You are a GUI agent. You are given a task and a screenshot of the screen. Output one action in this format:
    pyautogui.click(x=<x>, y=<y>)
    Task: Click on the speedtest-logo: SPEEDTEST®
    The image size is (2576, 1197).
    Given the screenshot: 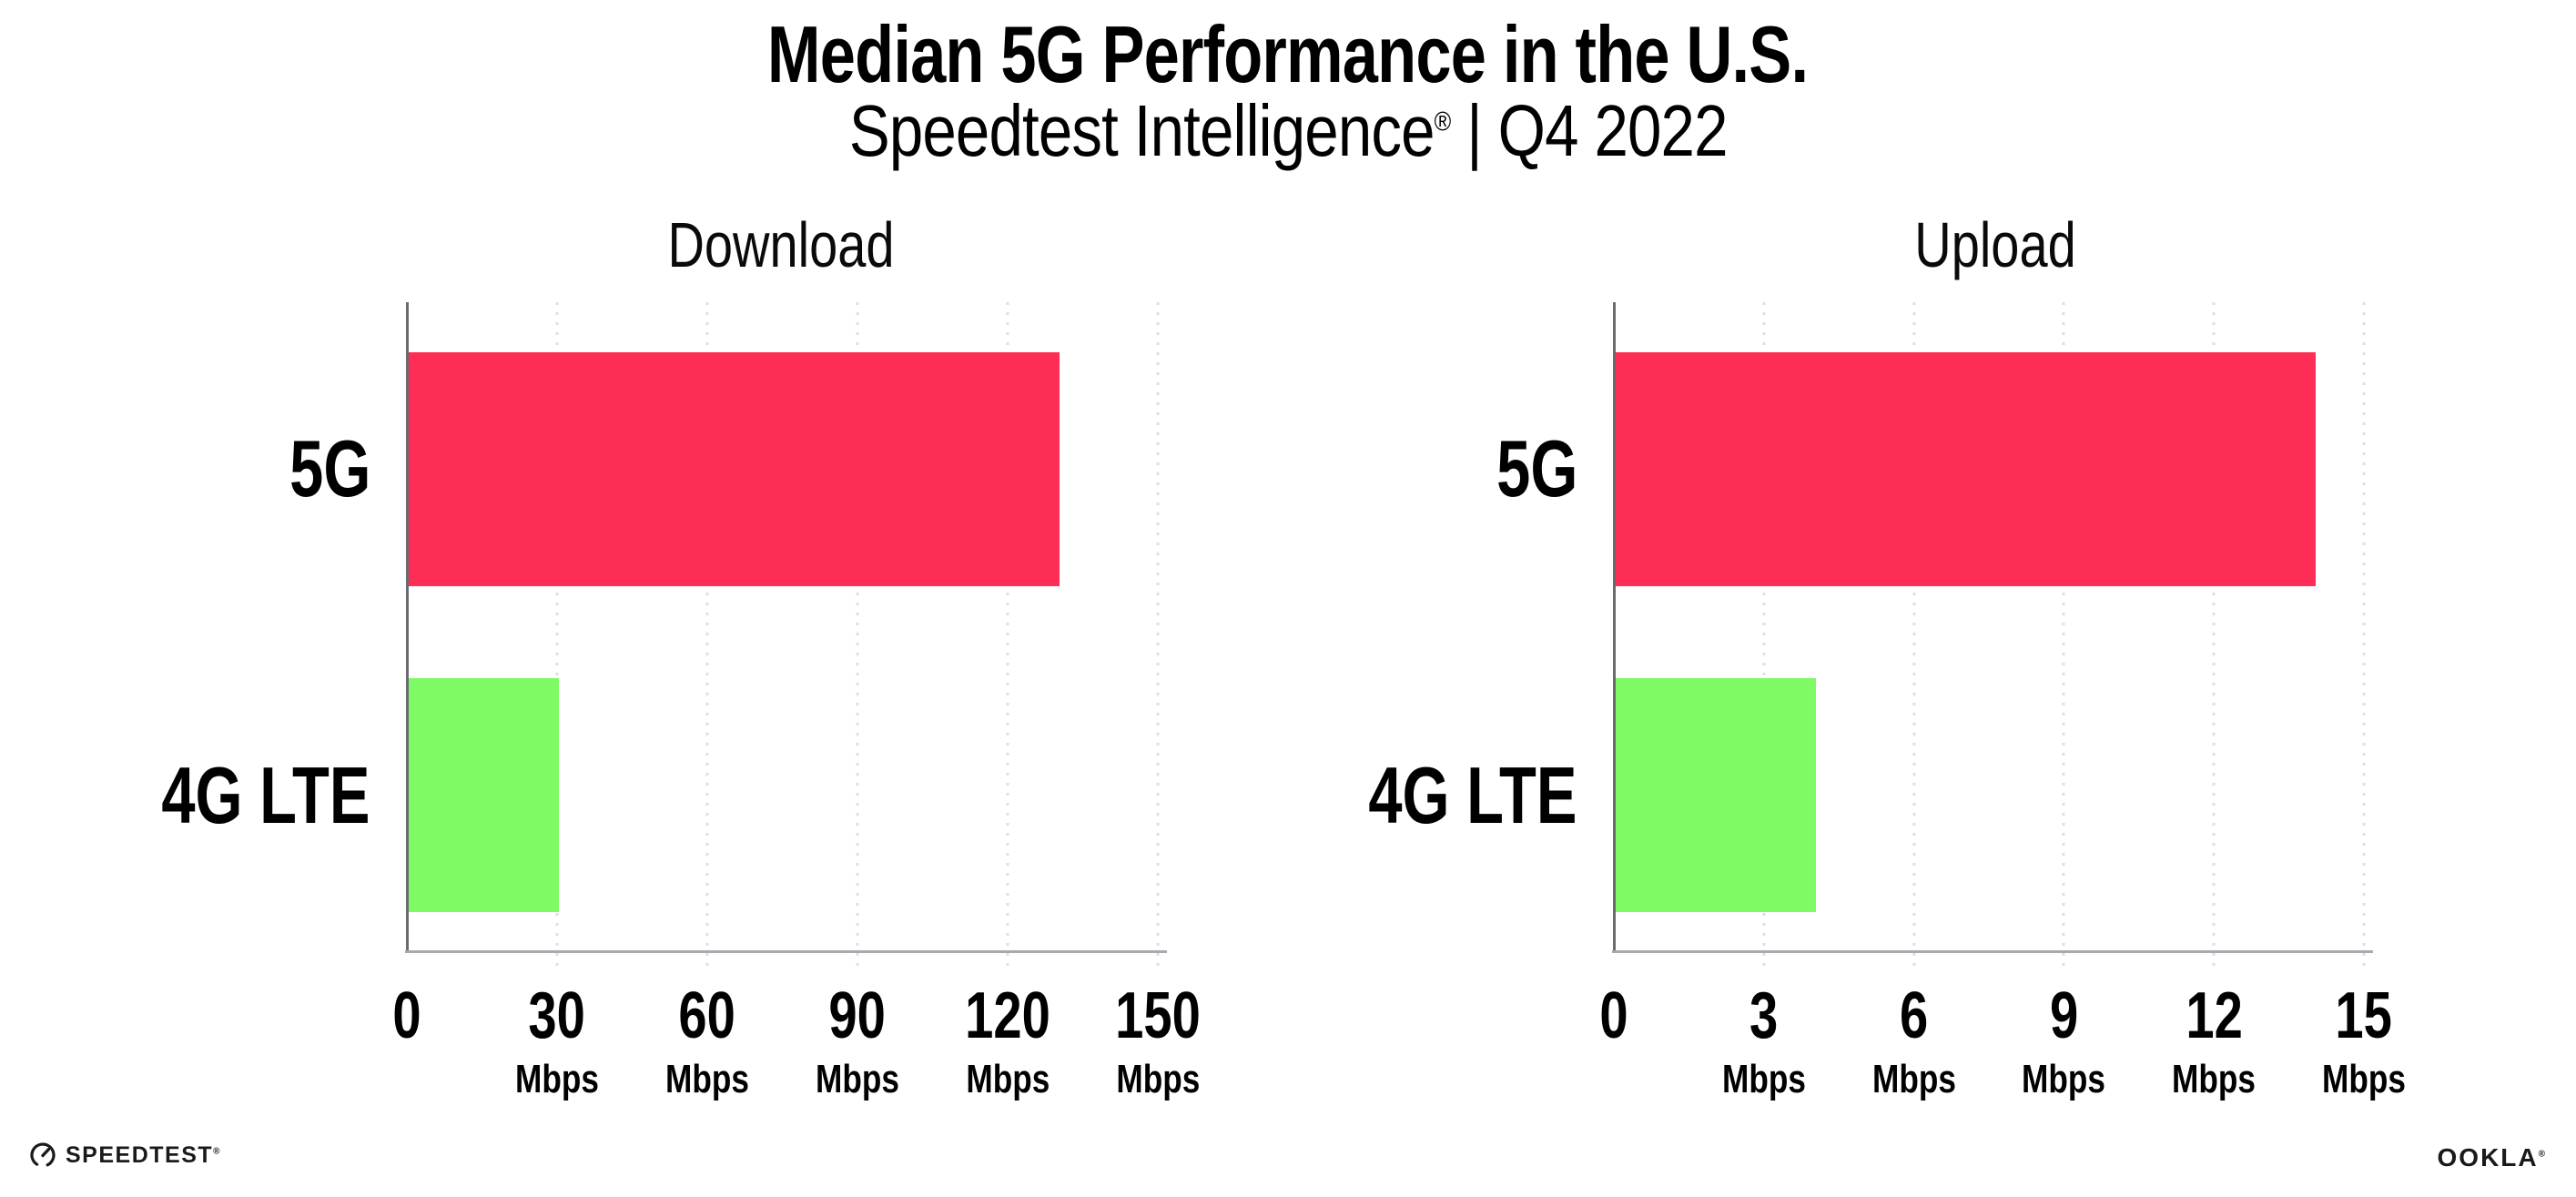 What is the action you would take?
    pyautogui.click(x=125, y=1155)
    